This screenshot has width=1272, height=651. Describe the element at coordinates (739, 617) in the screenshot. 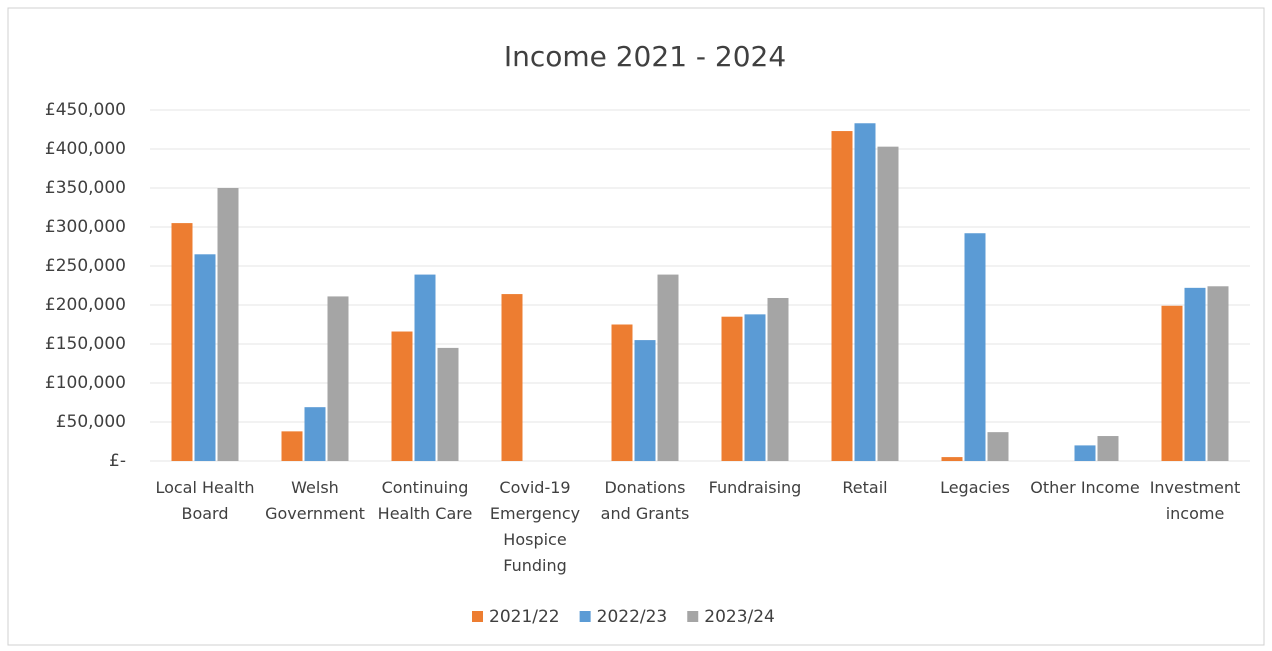

I see `legend-label: 2023/24` at that location.